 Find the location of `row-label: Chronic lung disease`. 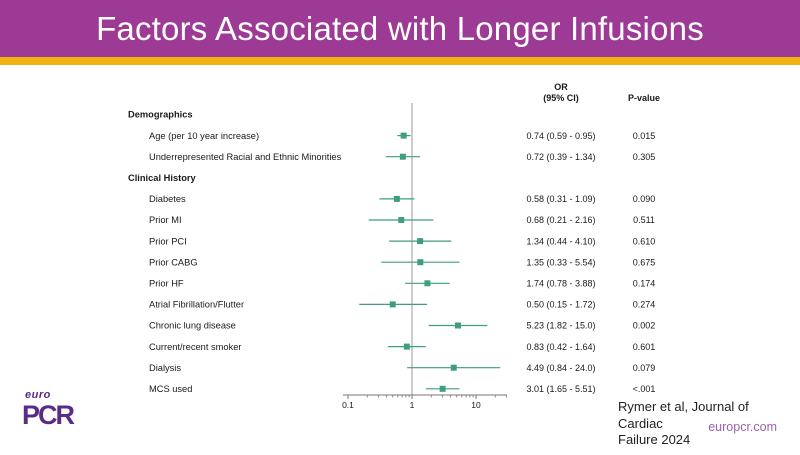

row-label: Chronic lung disease is located at coordinates (192, 326).